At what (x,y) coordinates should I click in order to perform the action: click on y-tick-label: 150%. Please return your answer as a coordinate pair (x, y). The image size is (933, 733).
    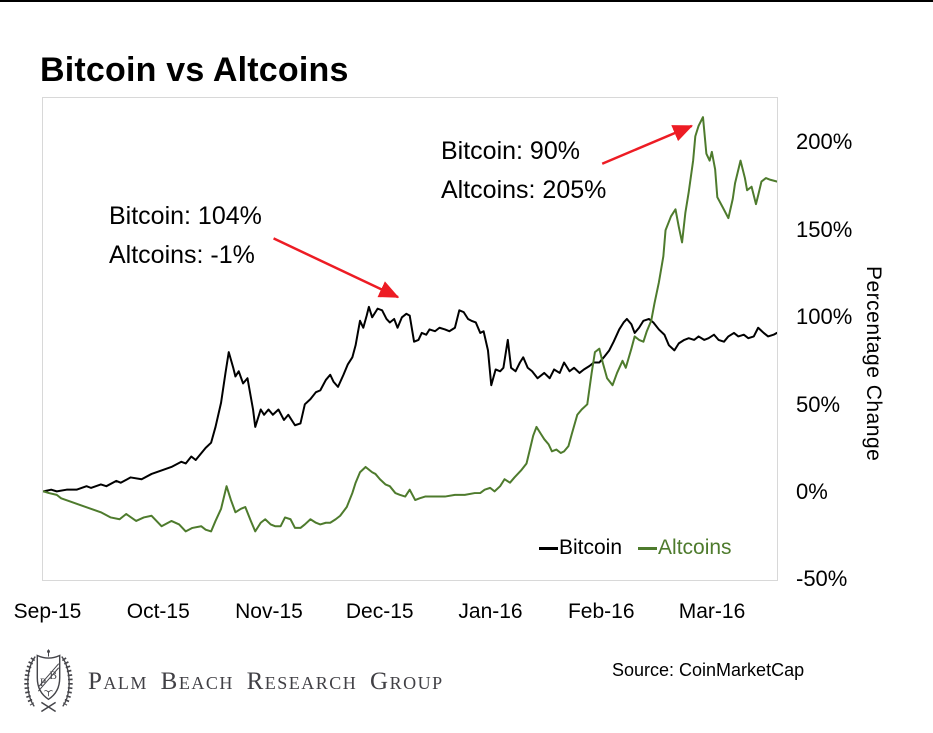
    Looking at the image, I should click on (824, 229).